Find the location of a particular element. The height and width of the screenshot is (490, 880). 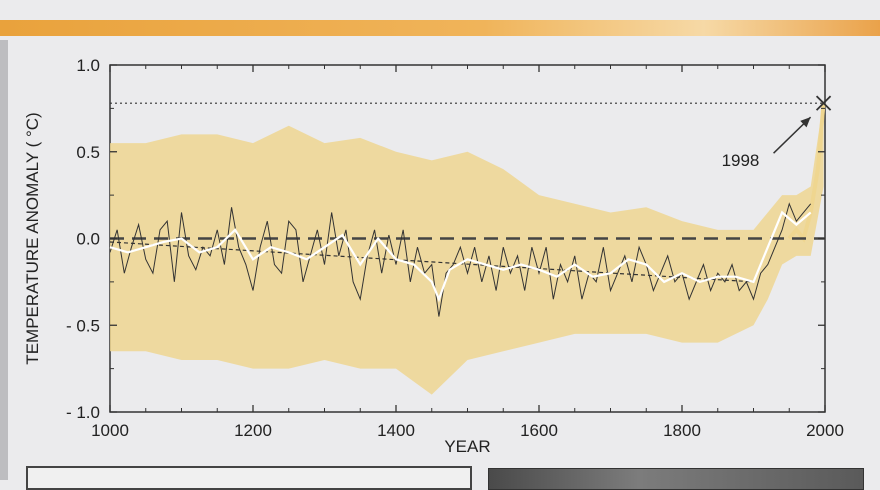

y-tick-label: - 0.5 is located at coordinates (83, 325).